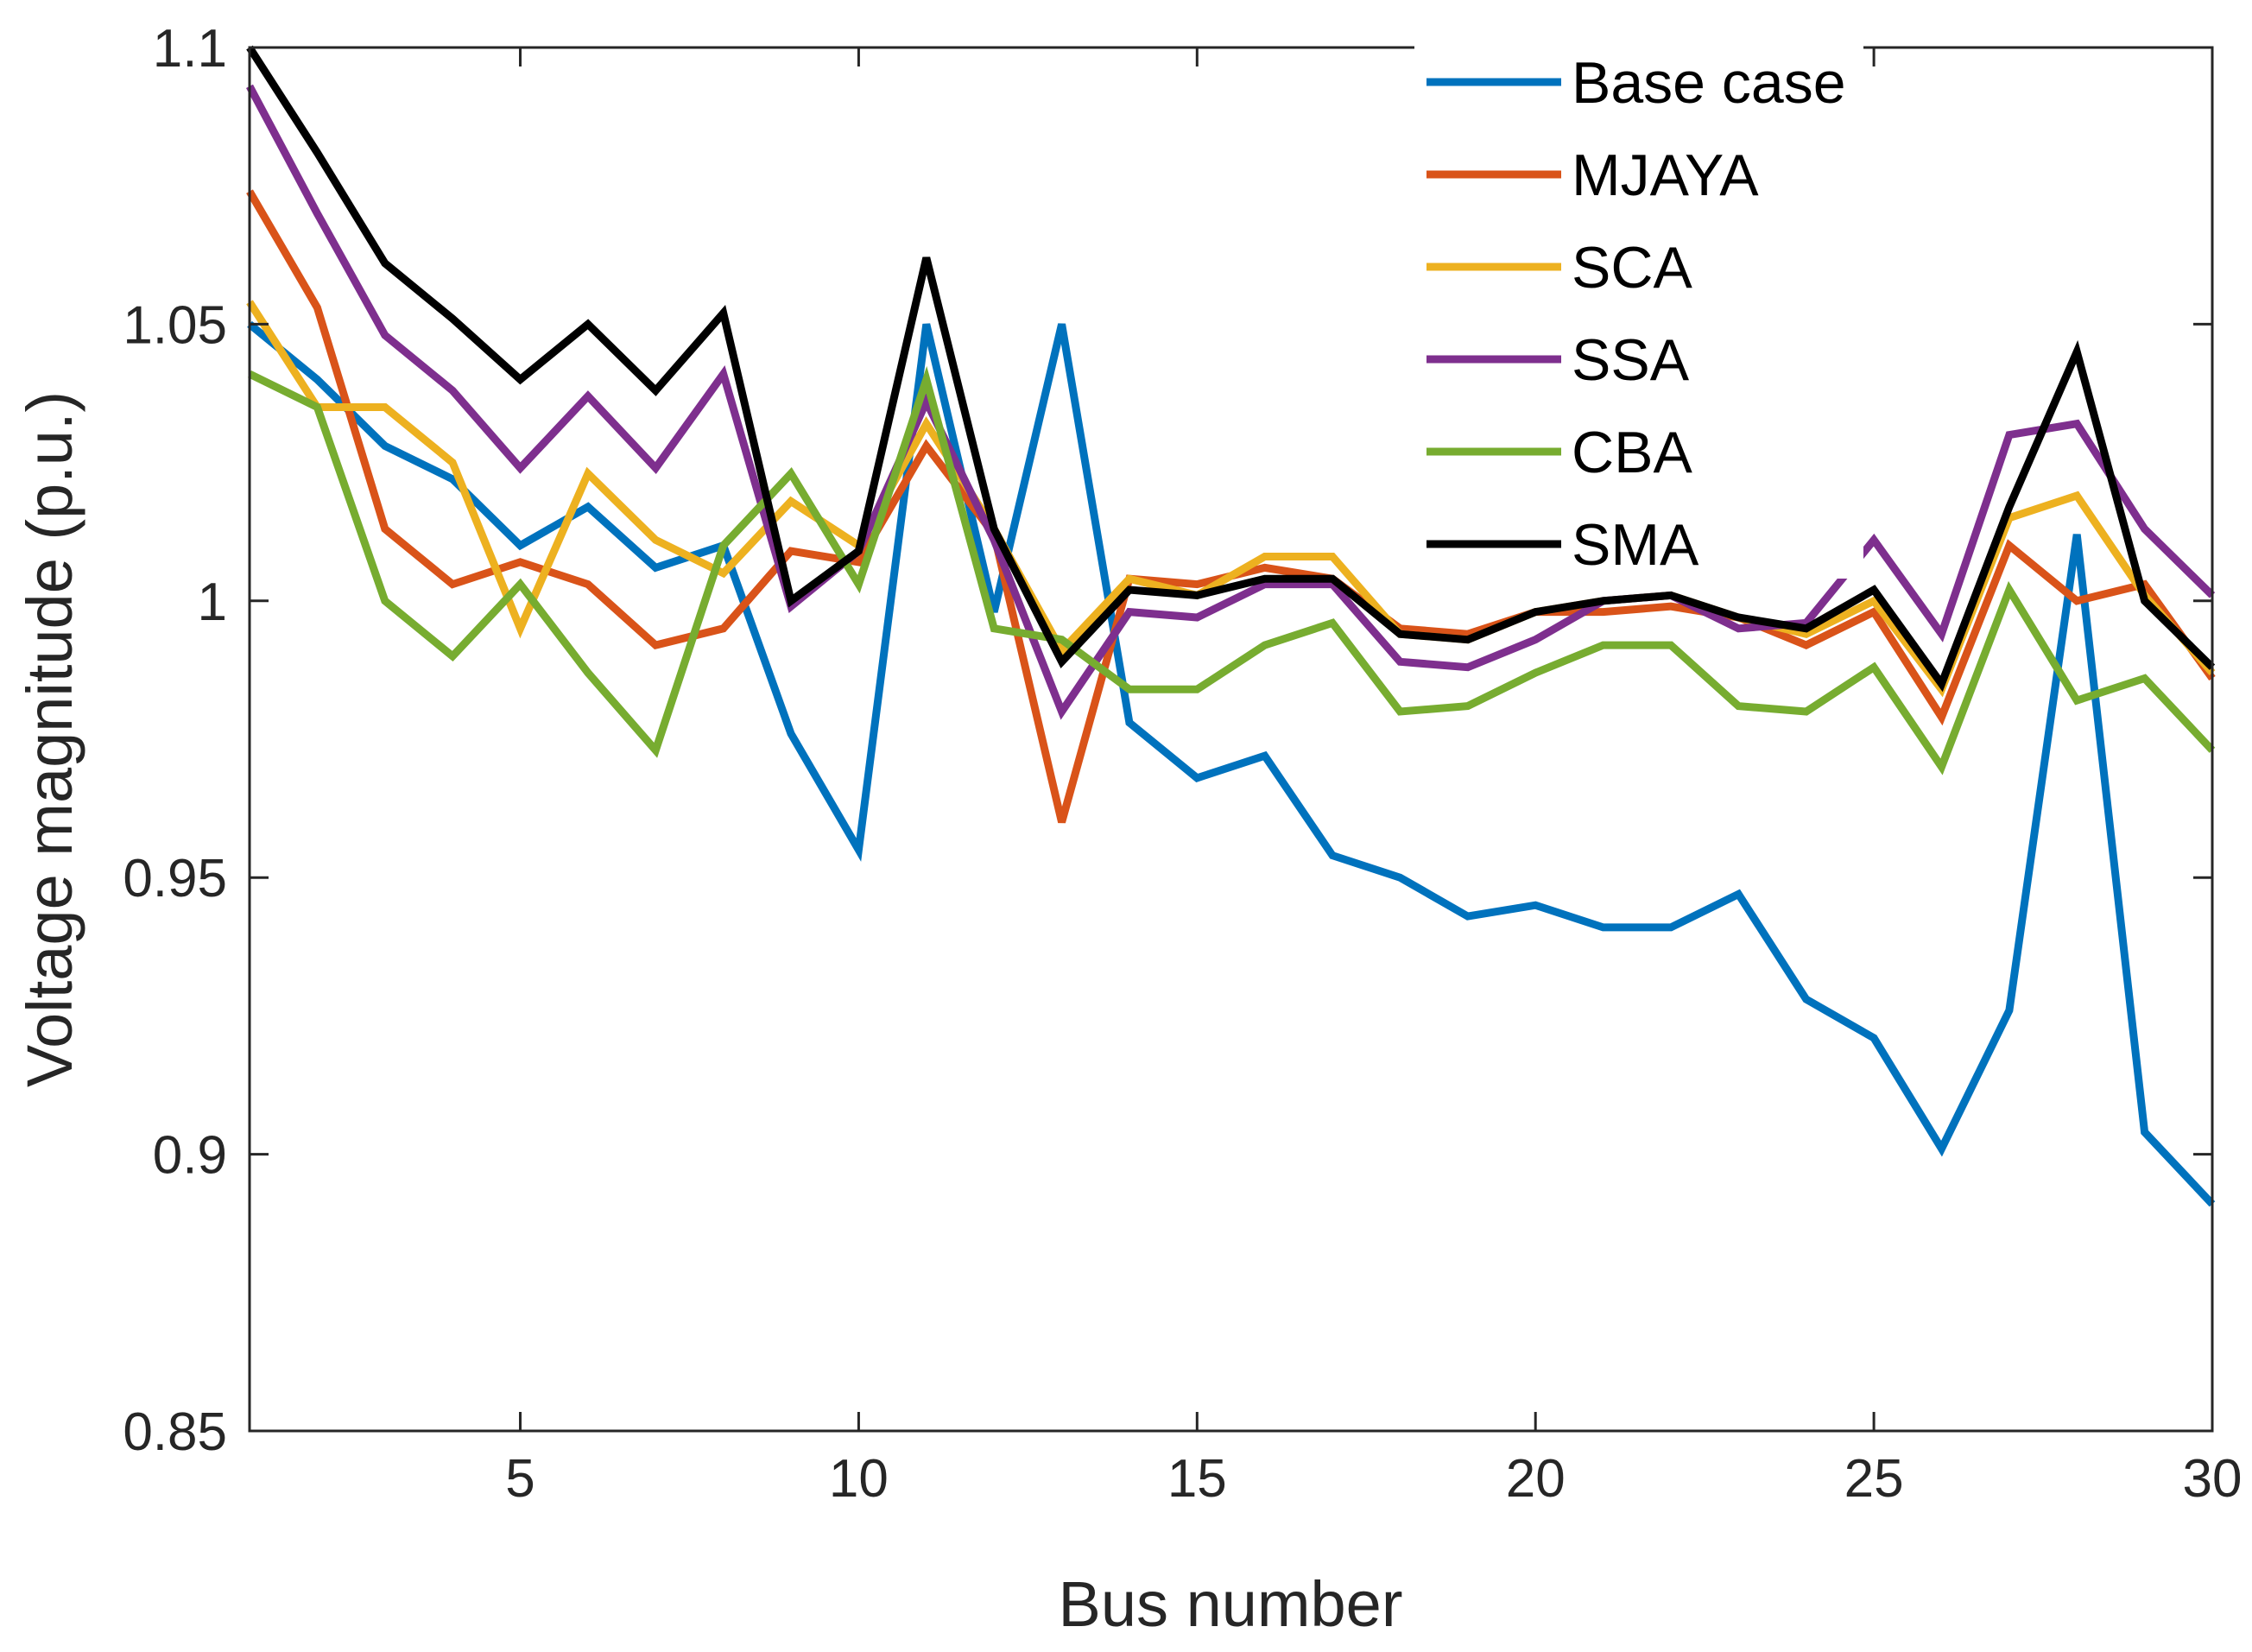 This screenshot has width=2252, height=1652. Describe the element at coordinates (1635, 545) in the screenshot. I see `legend-label-sma: SMA` at that location.